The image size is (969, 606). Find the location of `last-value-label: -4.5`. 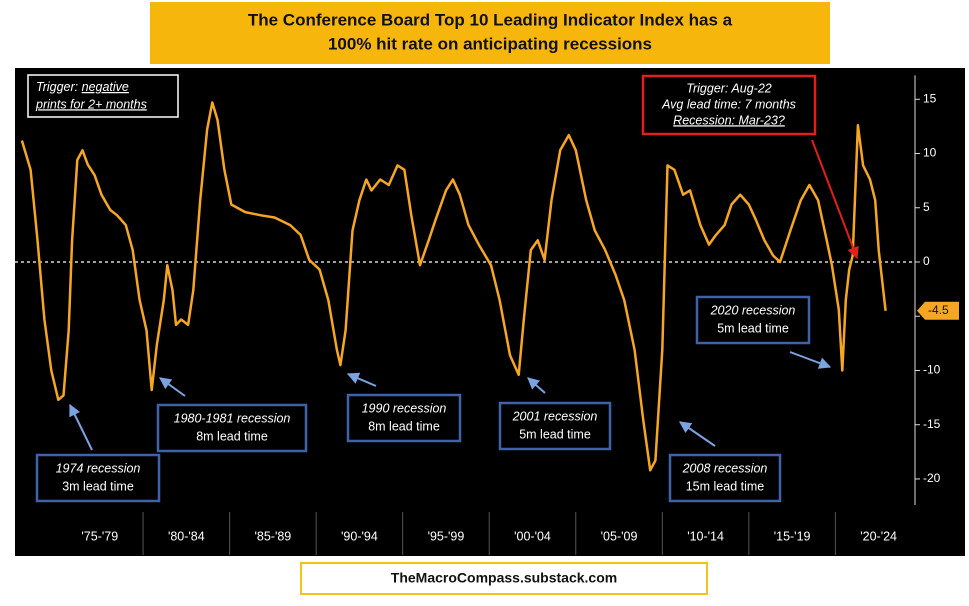

last-value-label: -4.5 is located at coordinates (938, 310).